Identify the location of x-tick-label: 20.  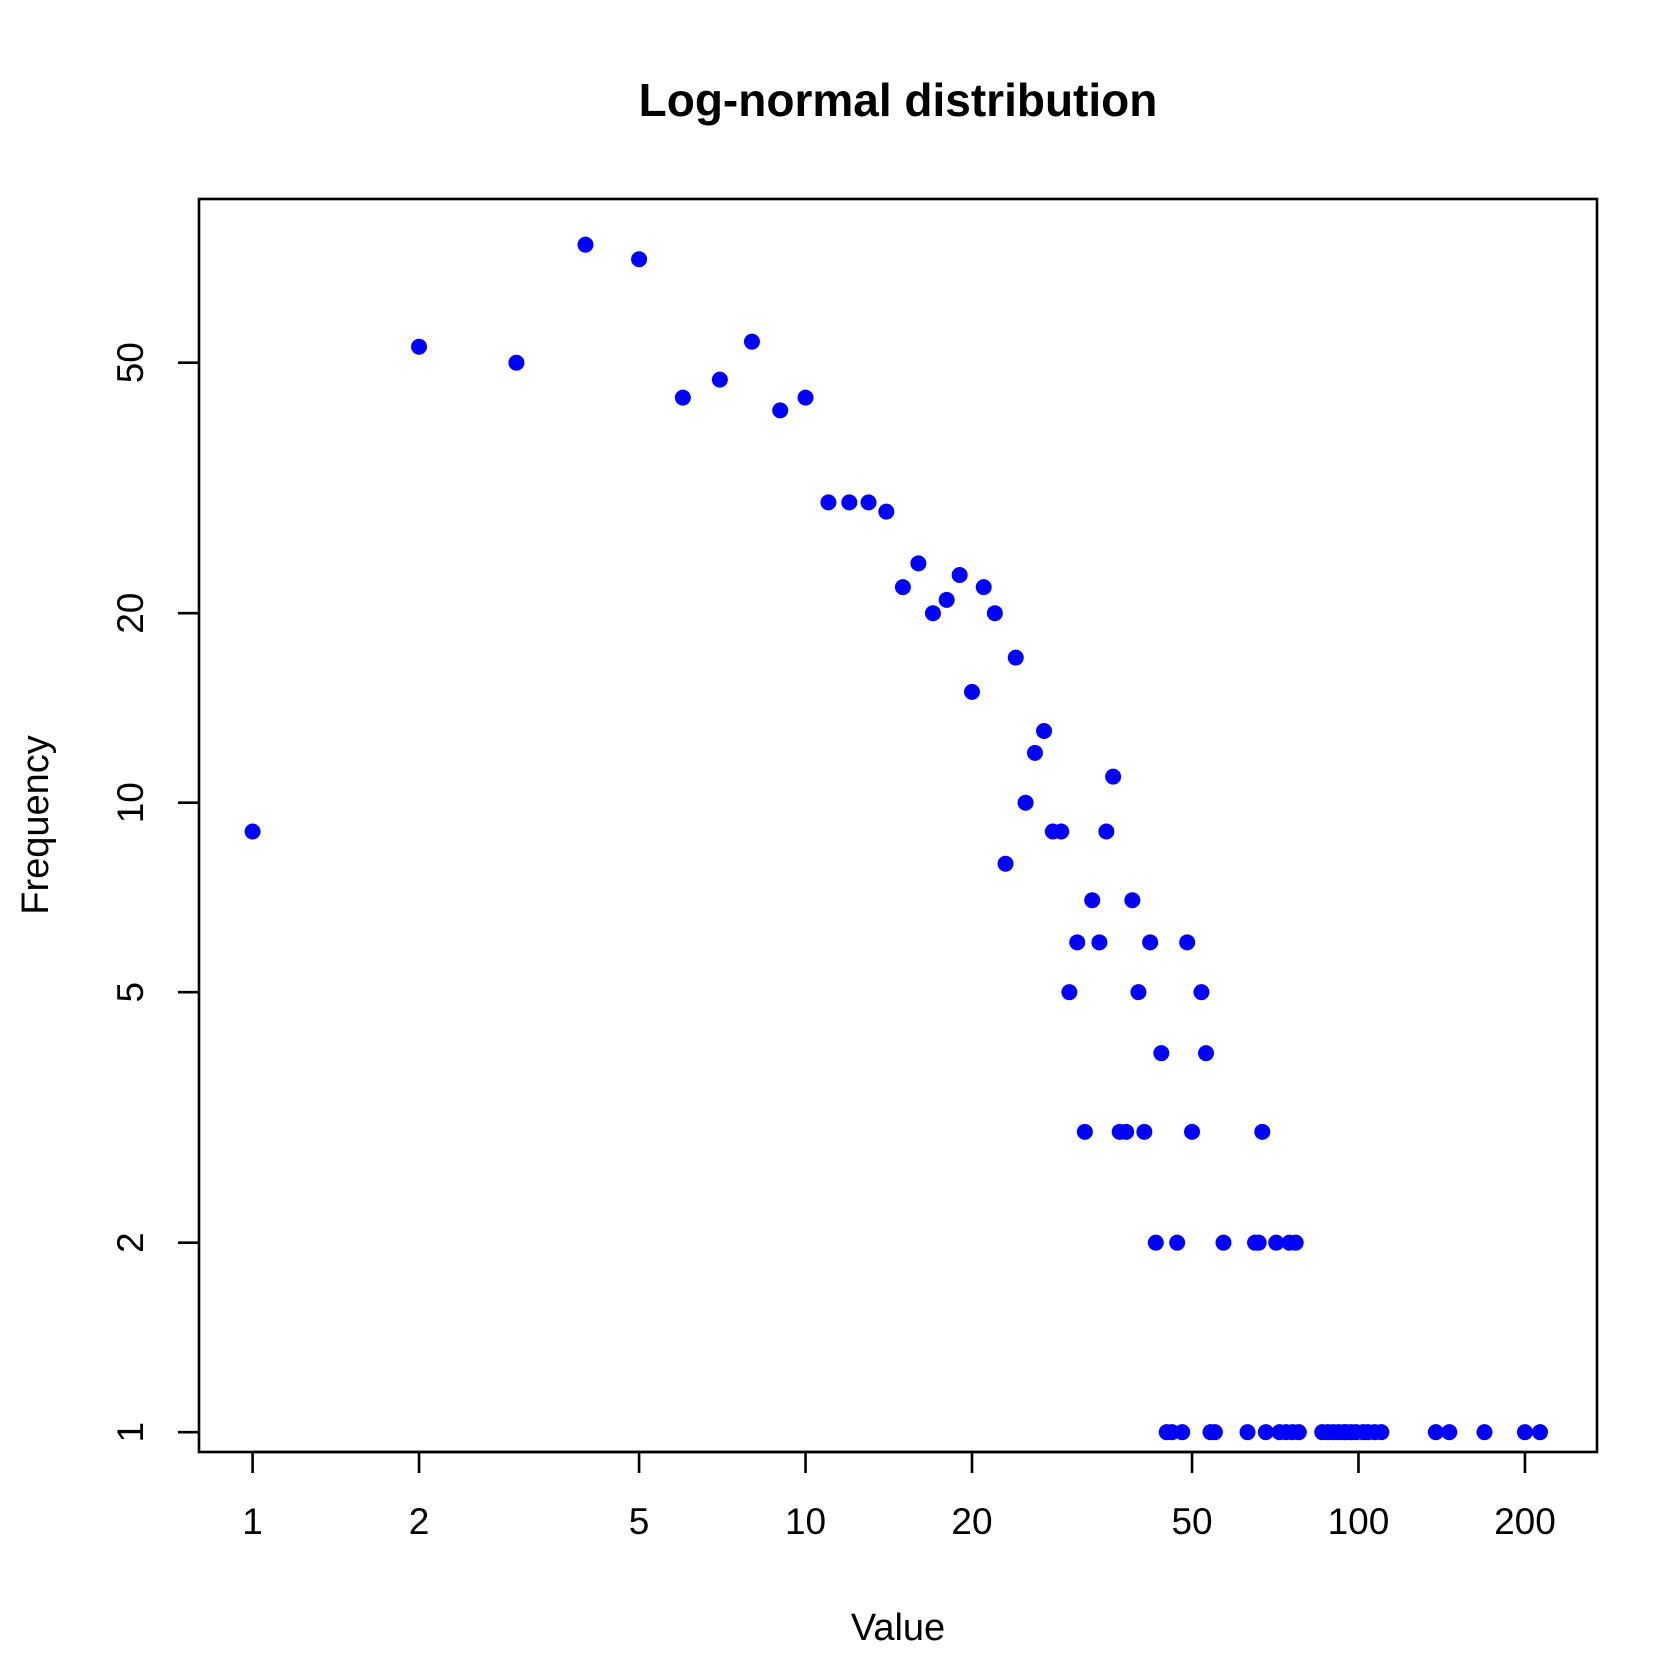
(971, 1521).